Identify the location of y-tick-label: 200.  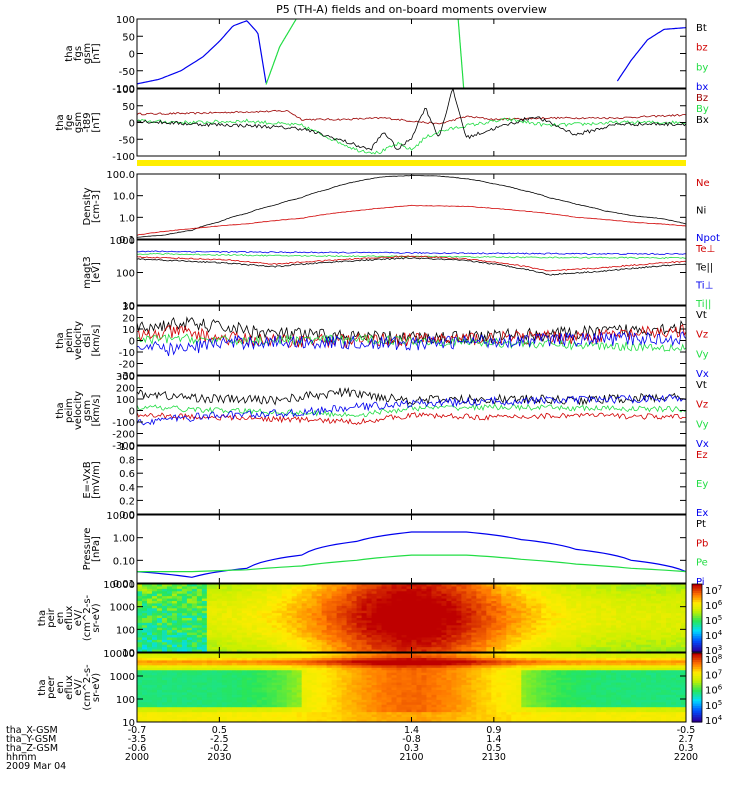
(125, 389).